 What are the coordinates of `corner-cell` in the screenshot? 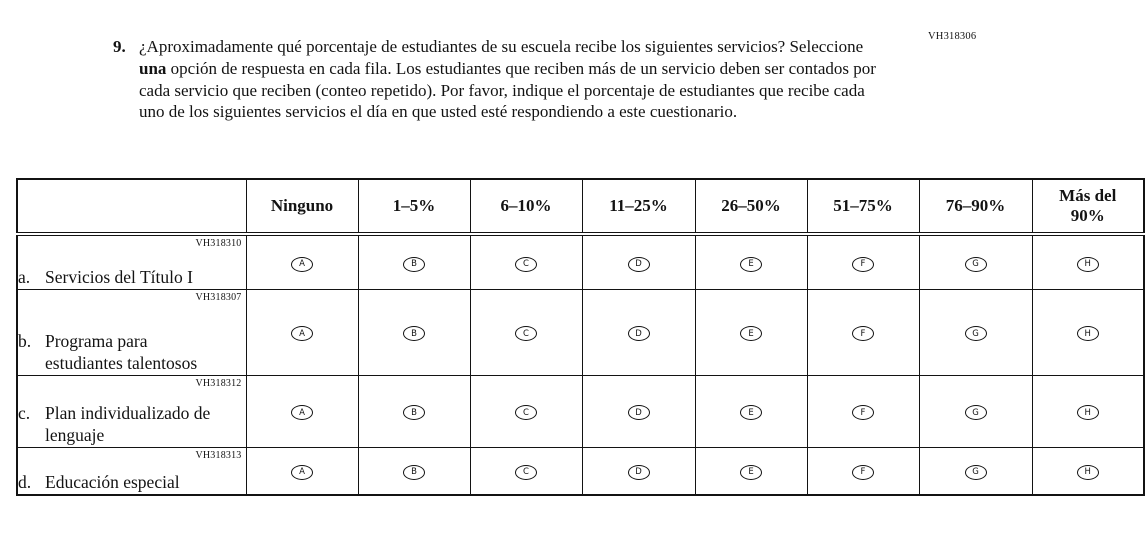 It's located at (131, 207).